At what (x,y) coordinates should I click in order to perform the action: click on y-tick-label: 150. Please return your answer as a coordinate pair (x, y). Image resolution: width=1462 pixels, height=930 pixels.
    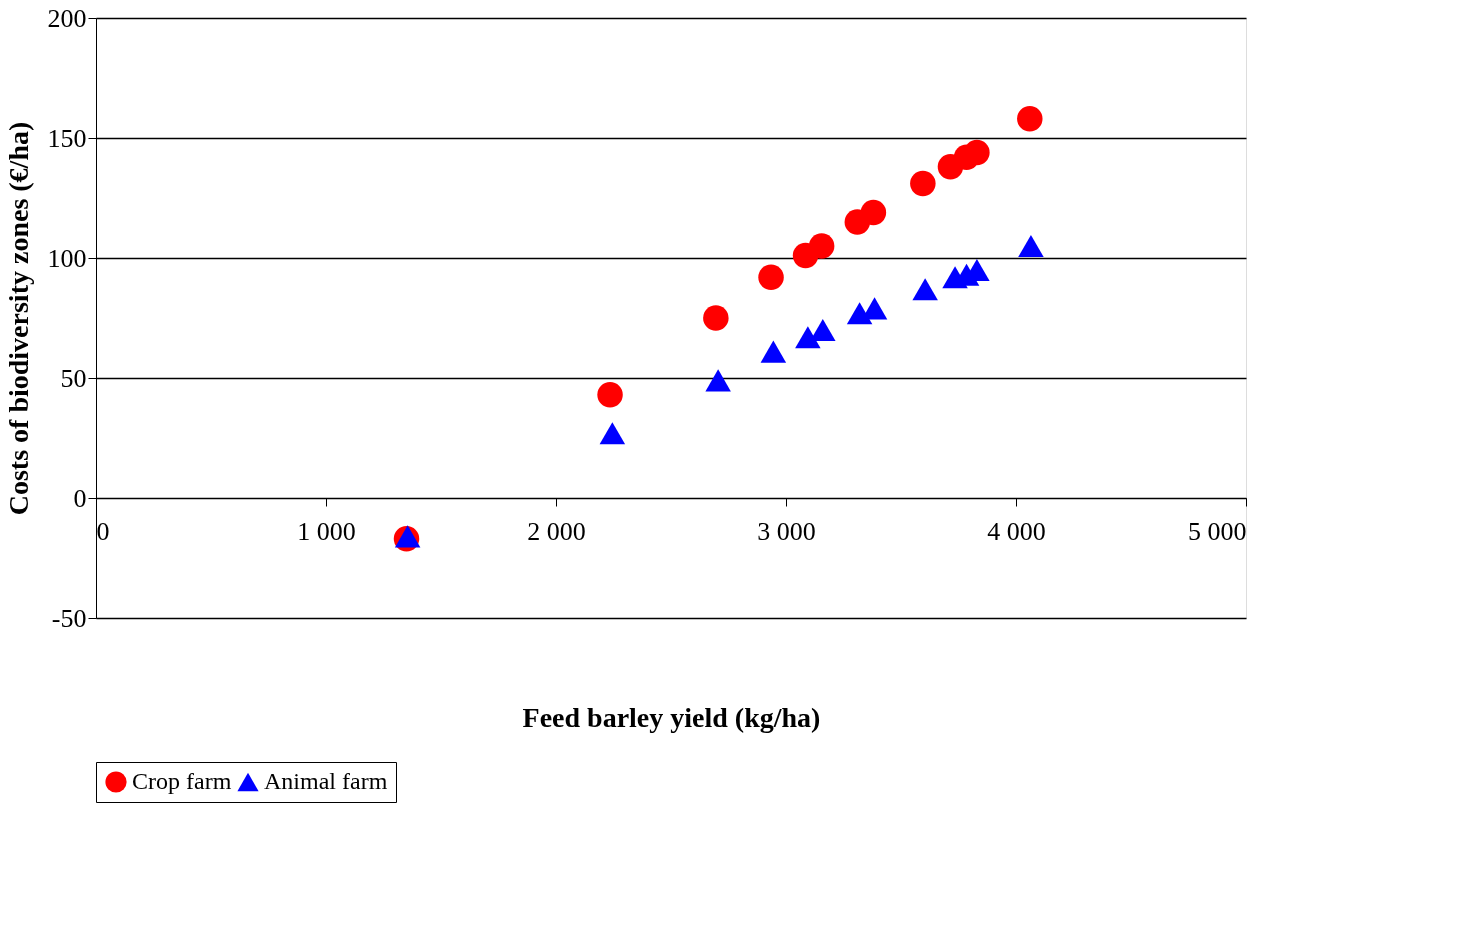
    Looking at the image, I should click on (67, 138).